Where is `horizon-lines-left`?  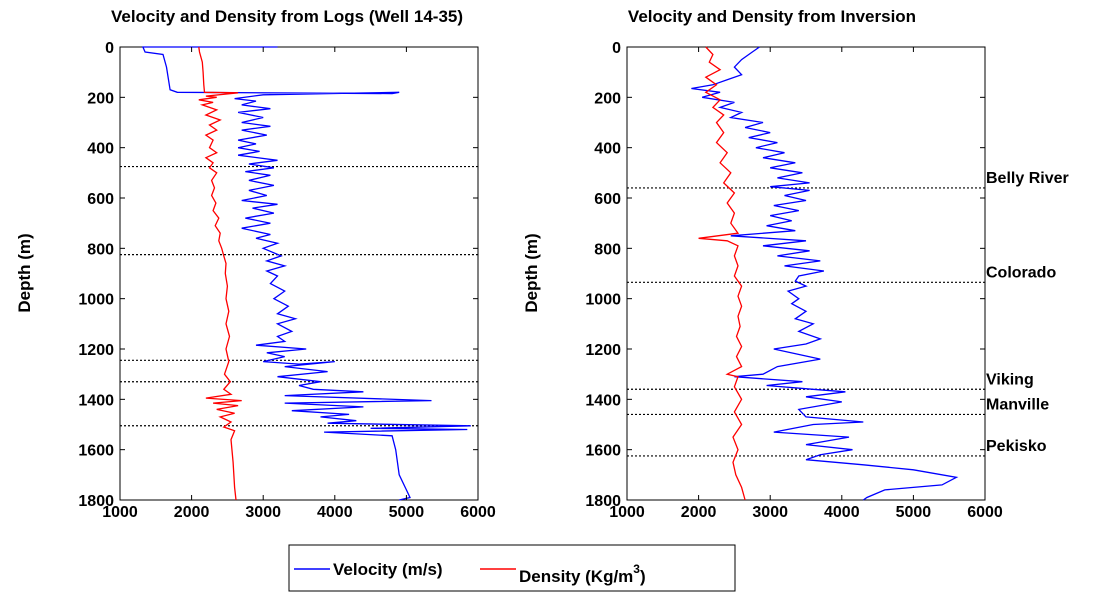
horizon-lines-left is located at coordinates (299, 296).